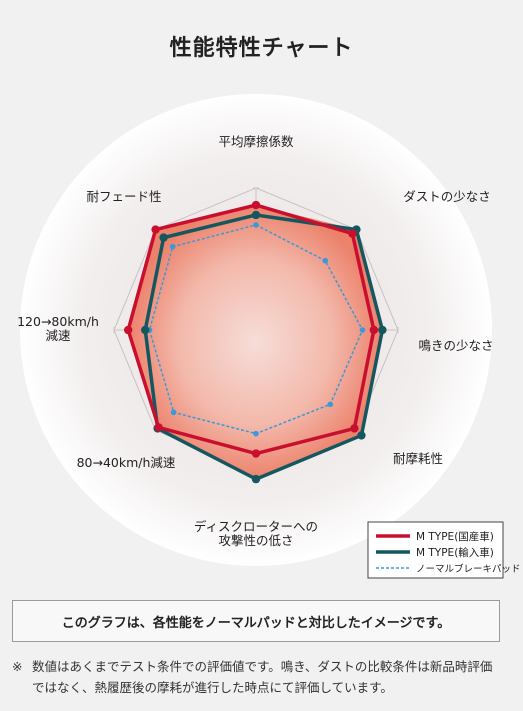 This screenshot has width=523, height=711. Describe the element at coordinates (256, 526) in the screenshot. I see `axis-label-line: ディスクローターへの` at that location.